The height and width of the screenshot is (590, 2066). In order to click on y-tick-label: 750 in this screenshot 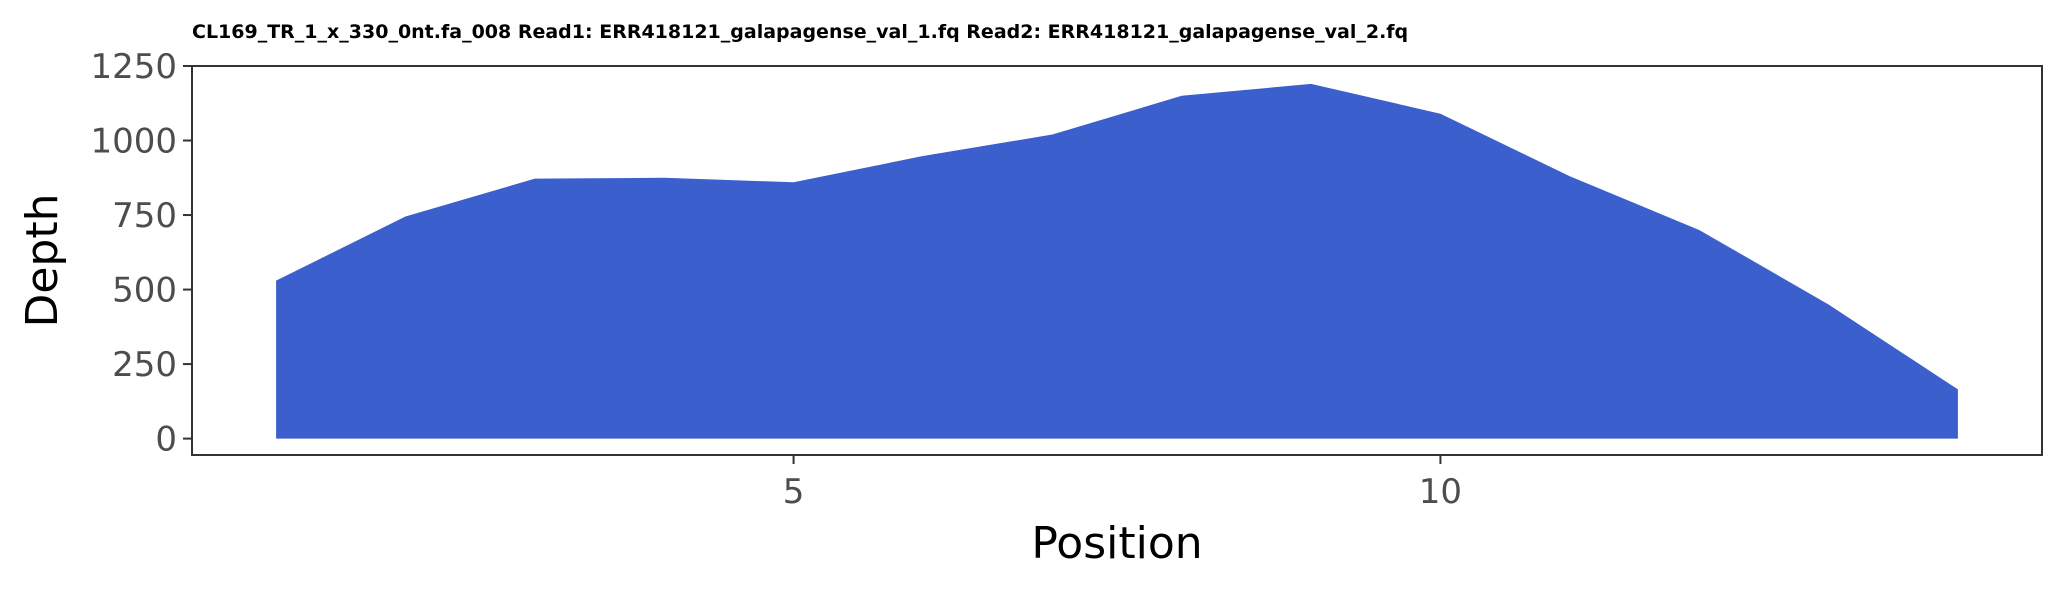, I will do `click(144, 216)`.